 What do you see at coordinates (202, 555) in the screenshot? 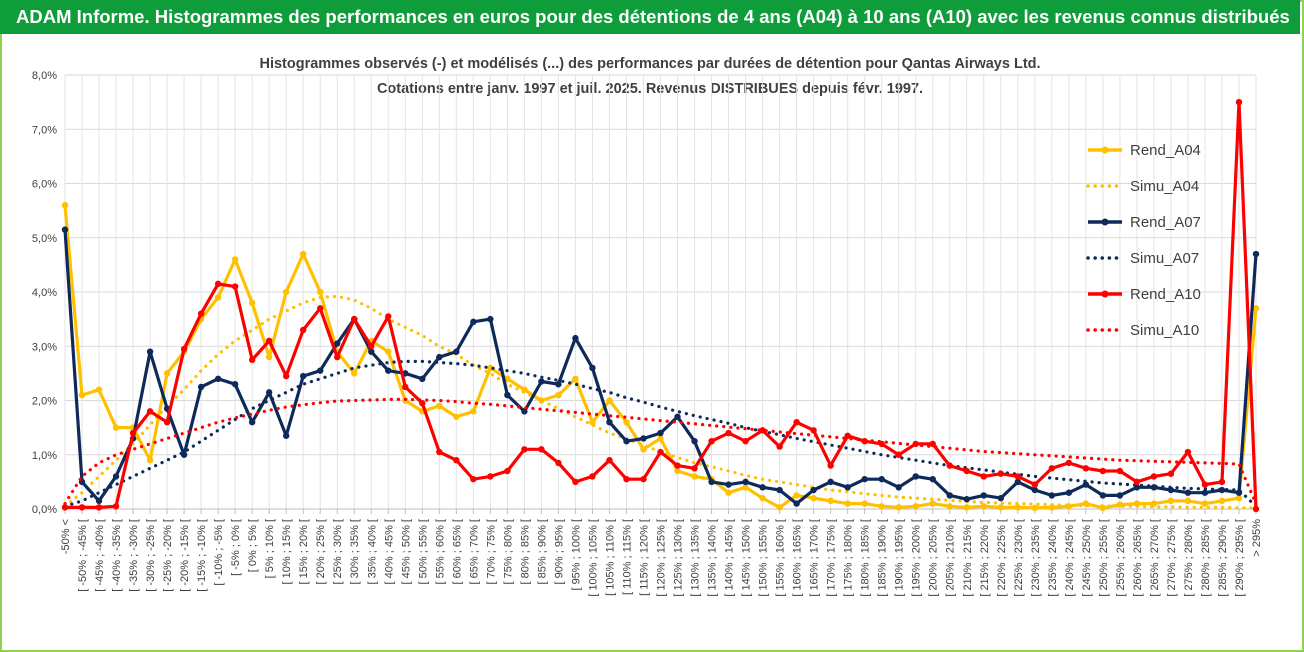
I see `x-tick-label: [ -15% ; -10% [` at bounding box center [202, 555].